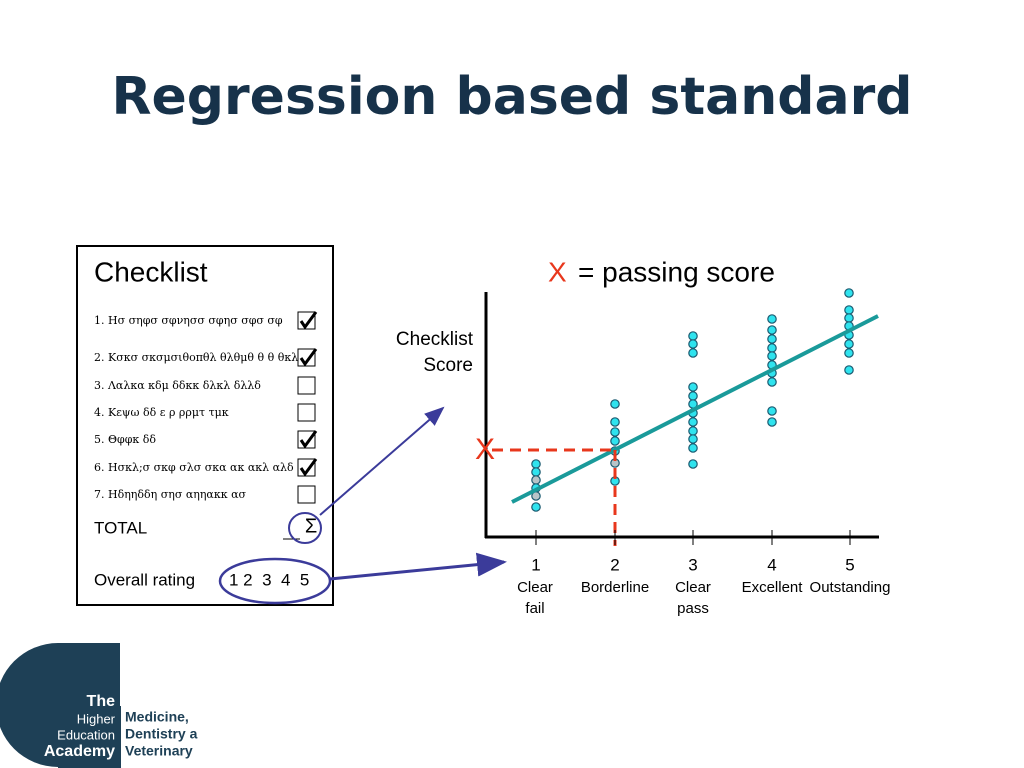  Describe the element at coordinates (485, 449) in the screenshot. I see `cut-mark: X` at that location.